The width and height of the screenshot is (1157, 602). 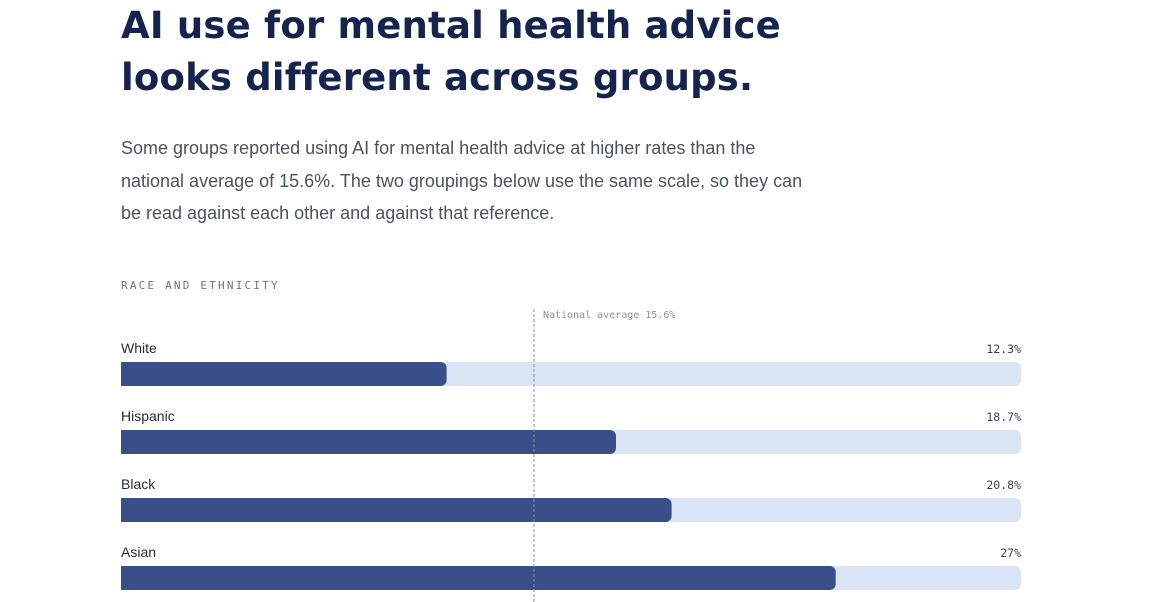 I want to click on bar-category-label: Black, so click(x=138, y=484).